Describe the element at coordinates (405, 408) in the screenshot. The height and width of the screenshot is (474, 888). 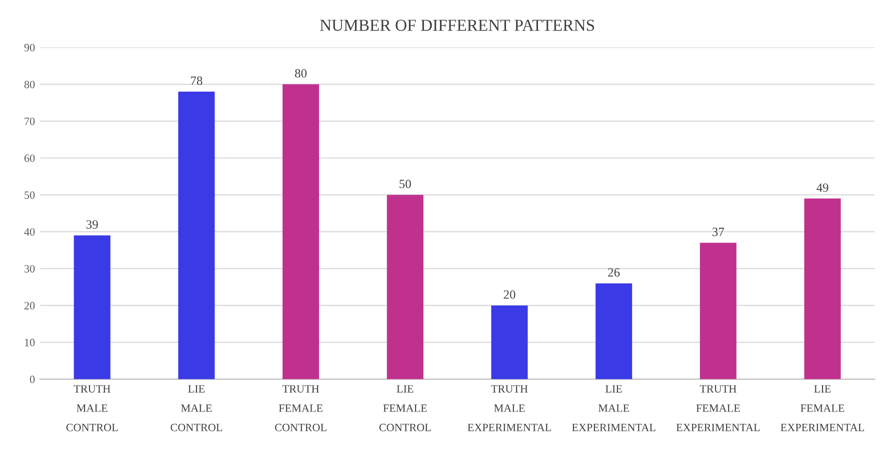
I see `x-tick-label: LIE FEMALE CONTROL` at that location.